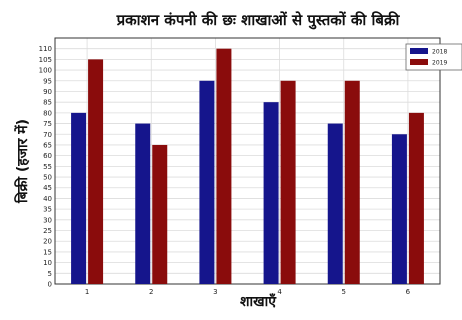 The width and height of the screenshot is (462, 320). I want to click on x-tick-label: 5, so click(344, 292).